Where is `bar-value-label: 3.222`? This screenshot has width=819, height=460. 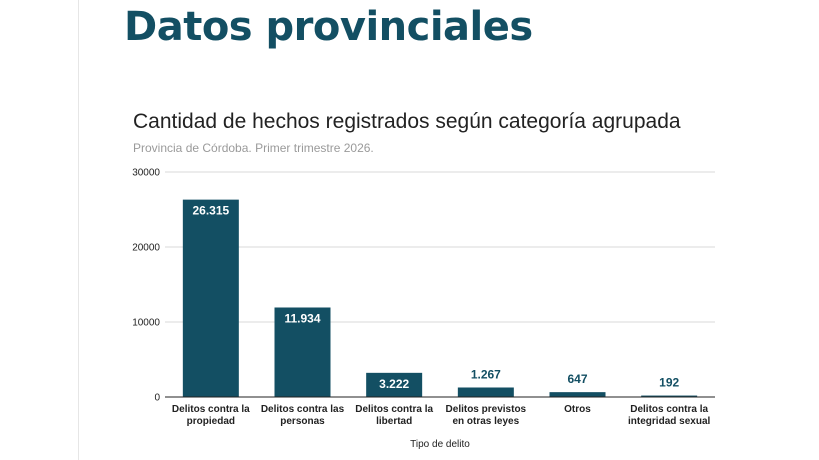
bar-value-label: 3.222 is located at coordinates (394, 384).